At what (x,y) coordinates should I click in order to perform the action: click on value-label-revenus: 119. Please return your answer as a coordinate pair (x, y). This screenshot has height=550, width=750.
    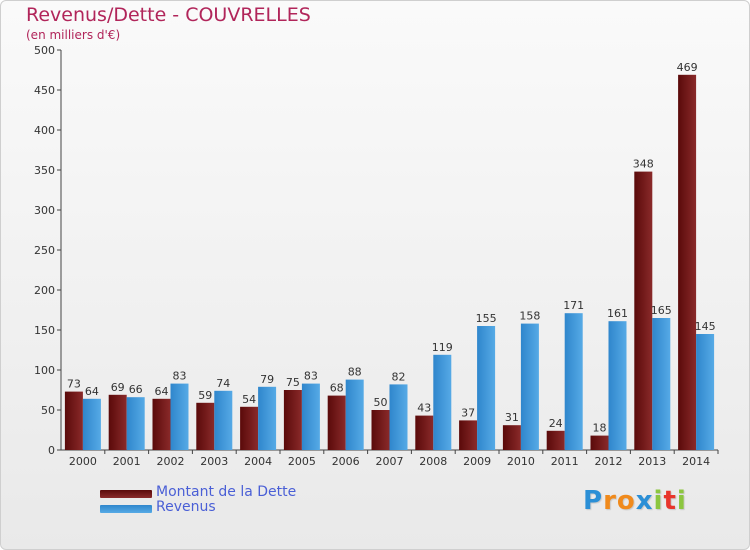
    Looking at the image, I should click on (442, 347).